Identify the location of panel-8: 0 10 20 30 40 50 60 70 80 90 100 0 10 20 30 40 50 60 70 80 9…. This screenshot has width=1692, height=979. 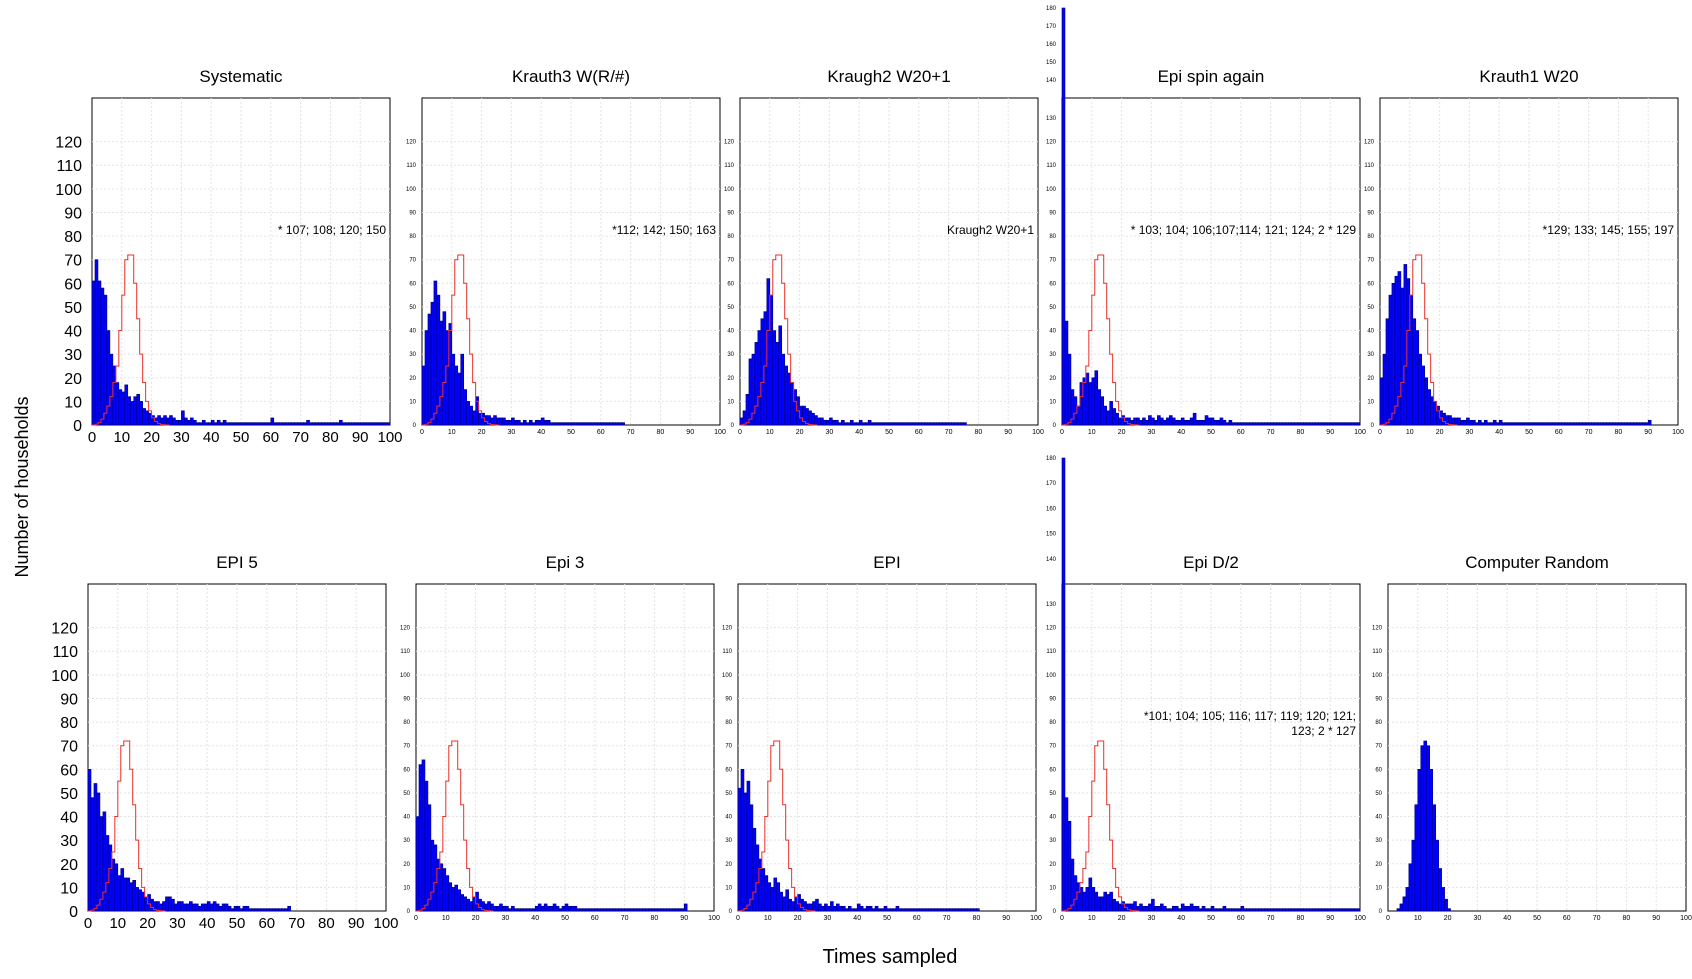
(882, 737).